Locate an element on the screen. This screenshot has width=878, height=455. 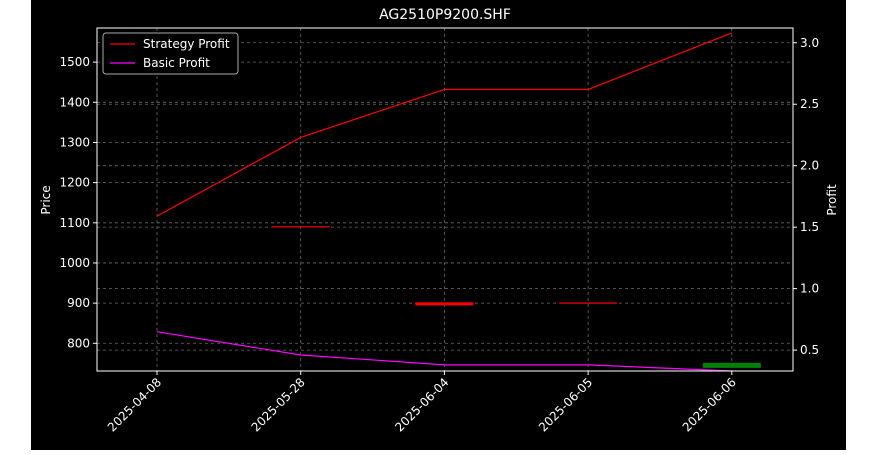
y2-axis-label: Profit is located at coordinates (832, 200).